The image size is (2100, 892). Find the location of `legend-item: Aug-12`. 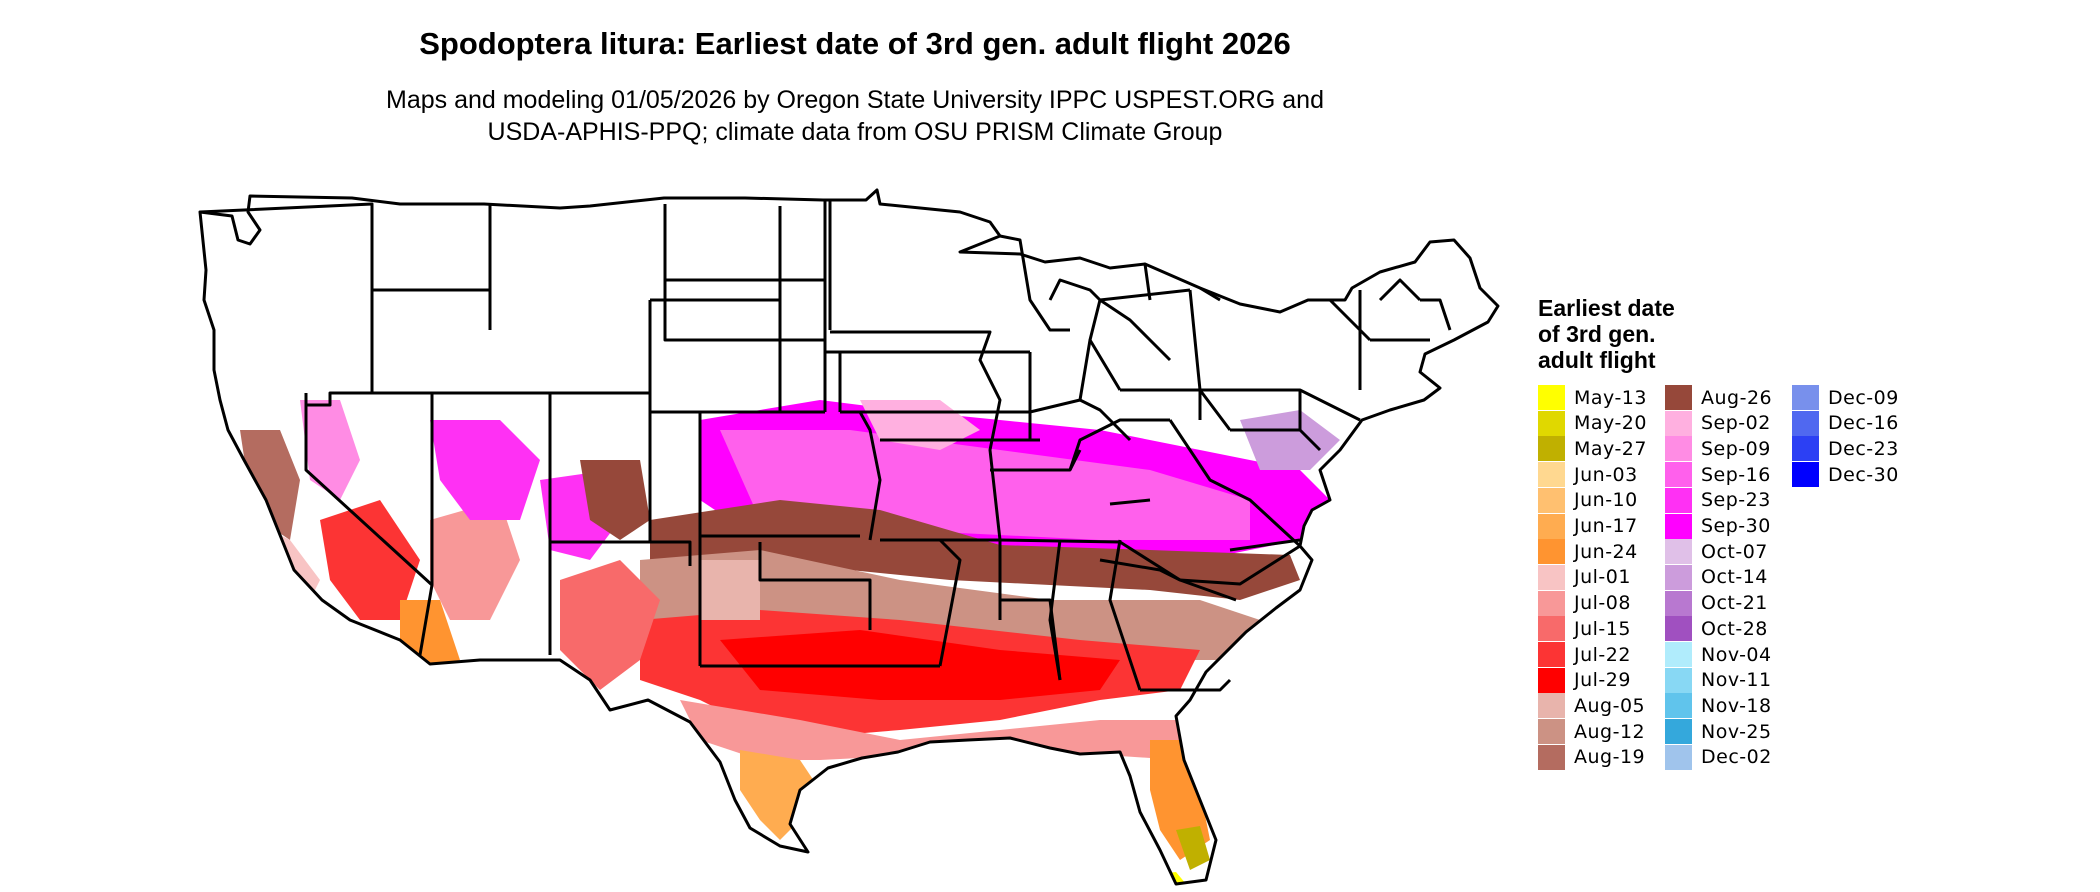

legend-item: Aug-12 is located at coordinates (1592, 732).